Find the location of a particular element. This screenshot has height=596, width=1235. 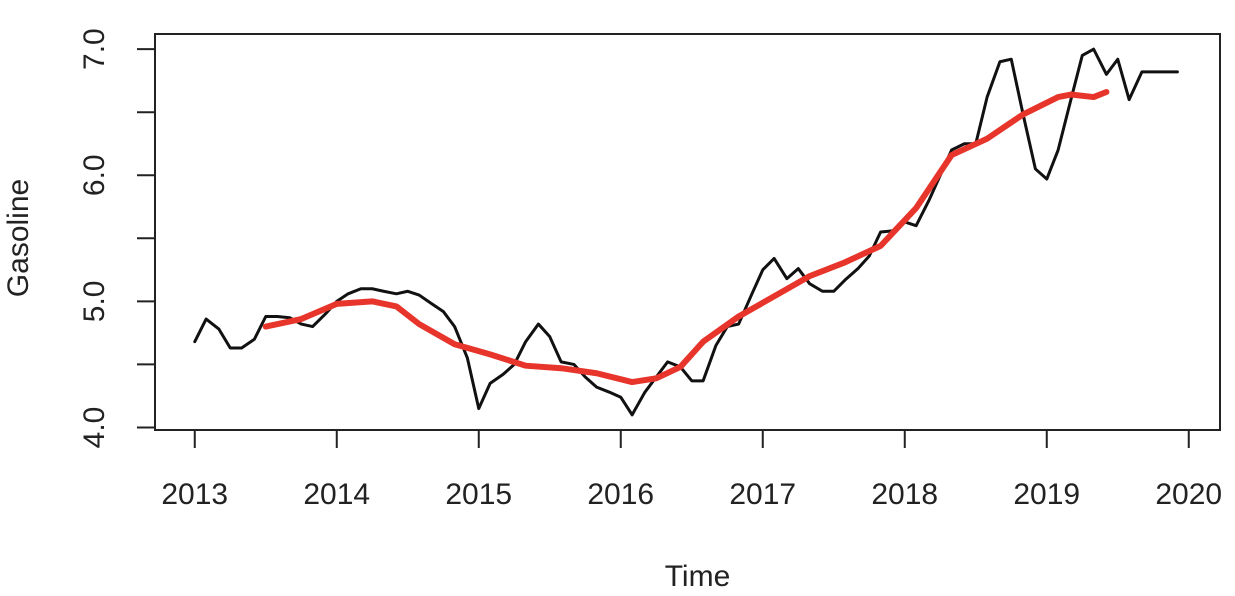

y-tick-label: 7.0 is located at coordinates (94, 49).